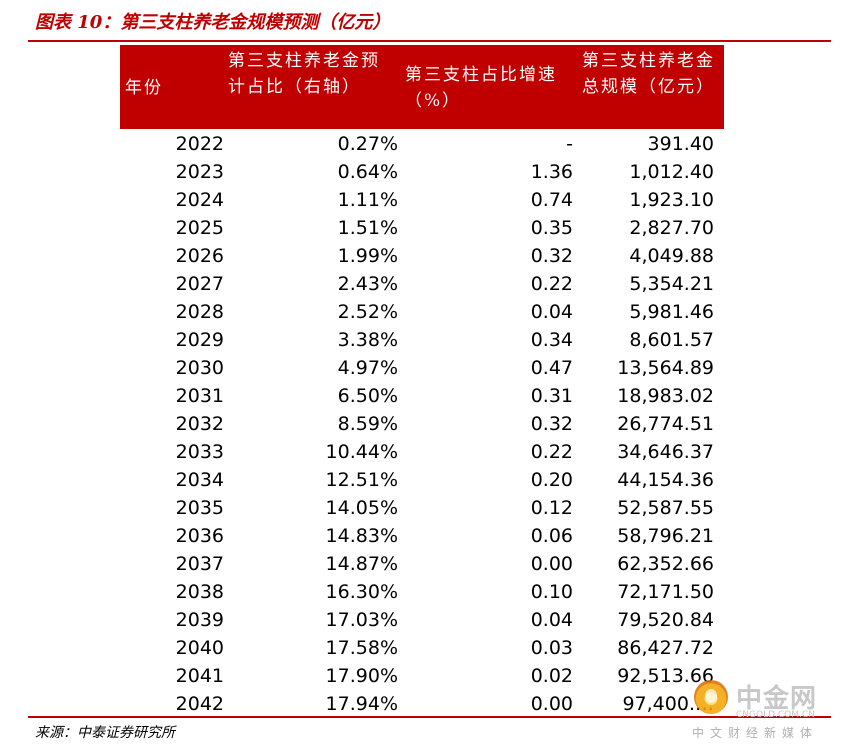 This screenshot has height=748, width=847. Describe the element at coordinates (569, 144) in the screenshot. I see `cell-growth: -` at that location.